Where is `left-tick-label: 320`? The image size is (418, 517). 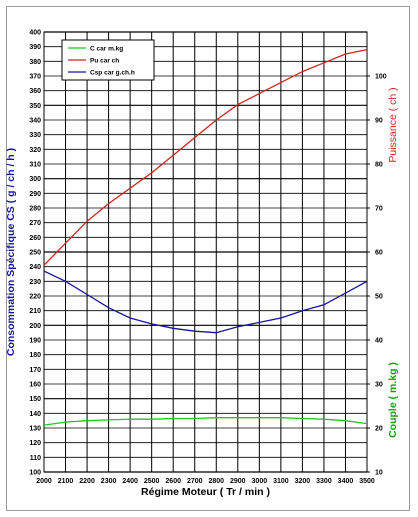 left-tick-label: 320 is located at coordinates (35, 150).